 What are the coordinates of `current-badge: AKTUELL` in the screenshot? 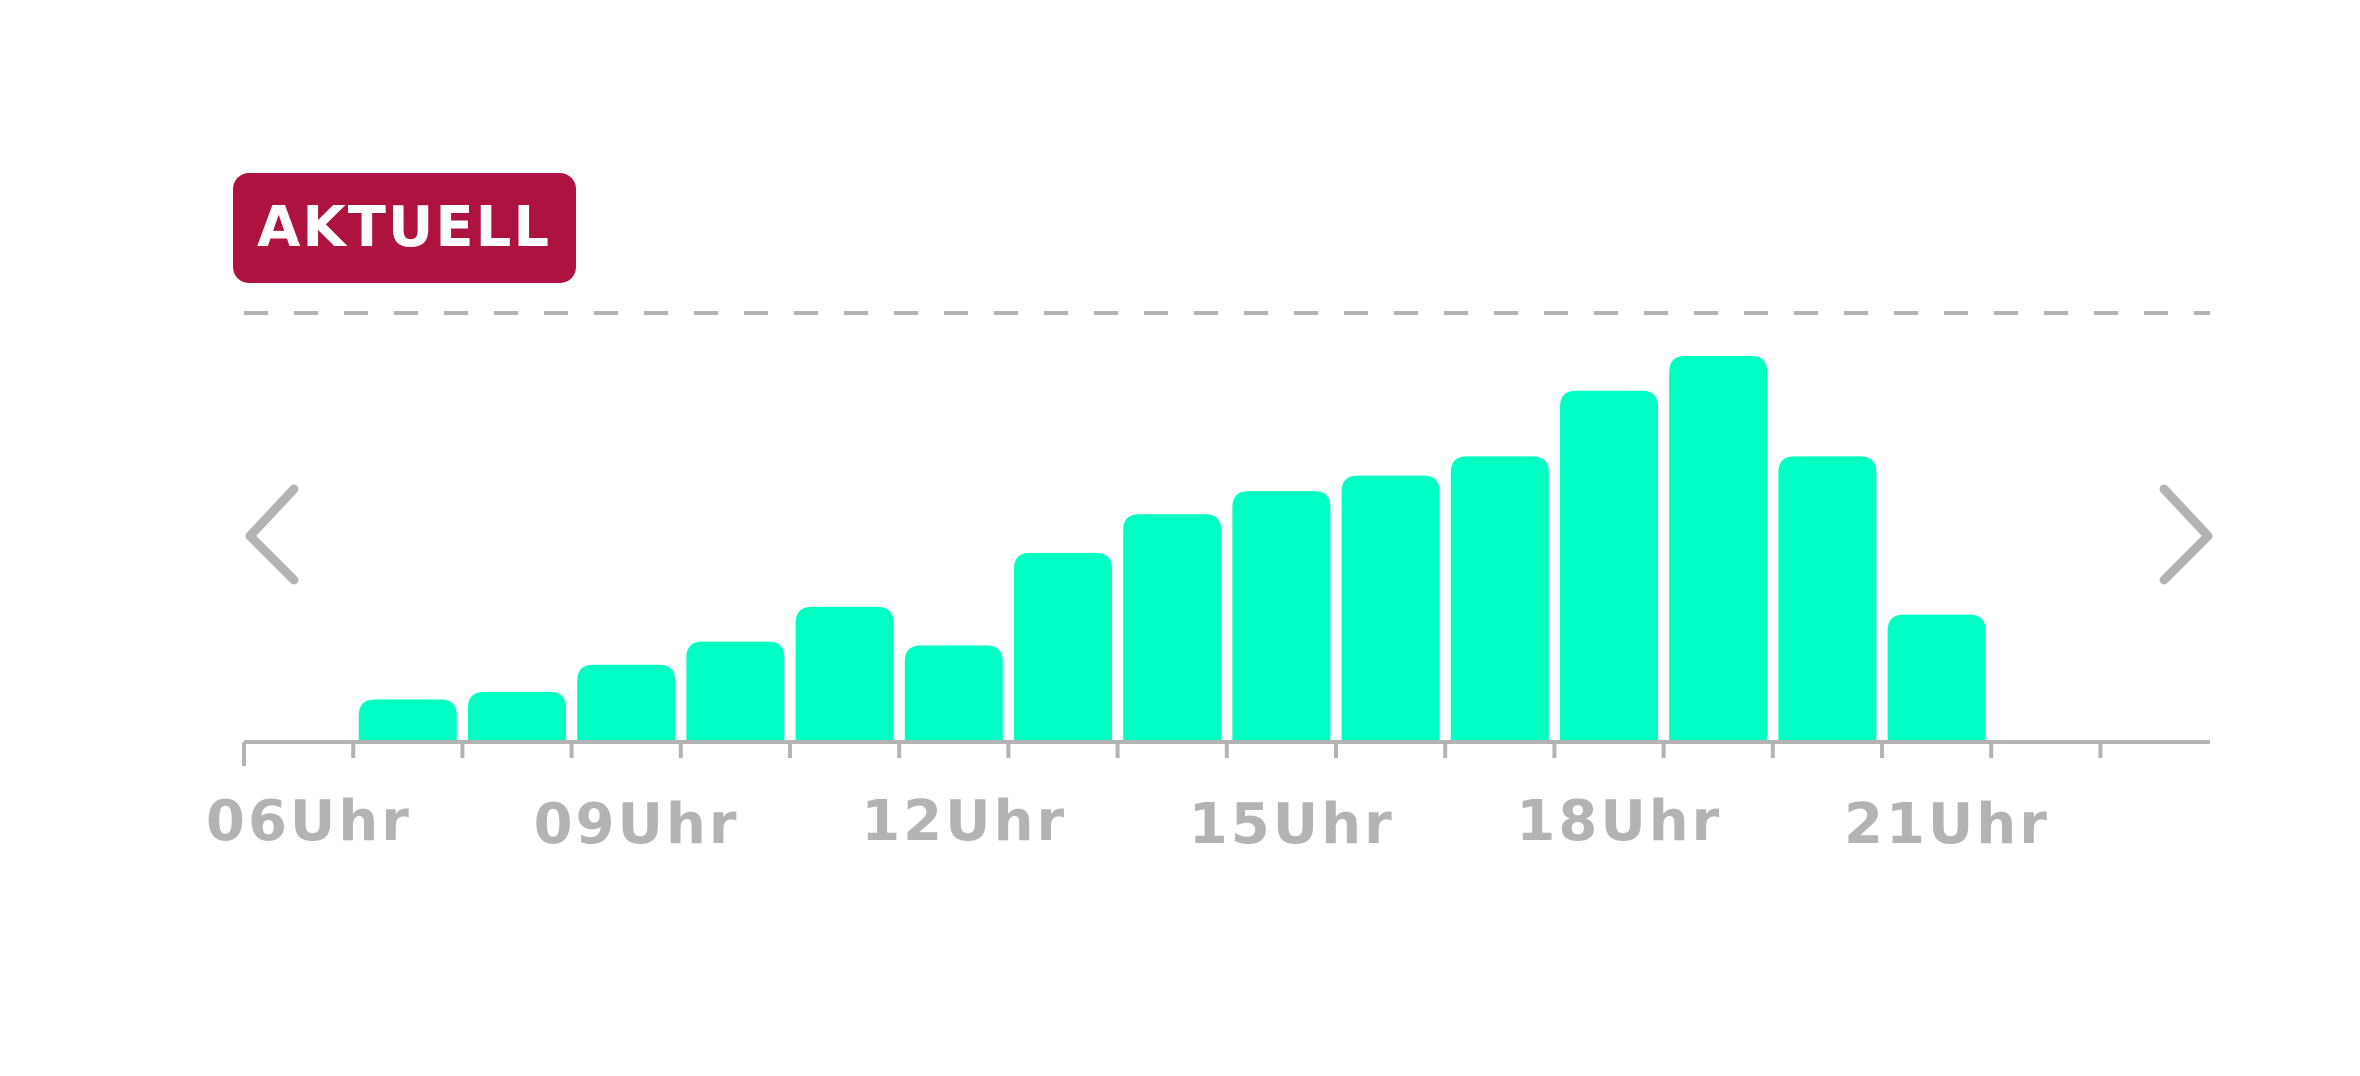 It's located at (404, 228).